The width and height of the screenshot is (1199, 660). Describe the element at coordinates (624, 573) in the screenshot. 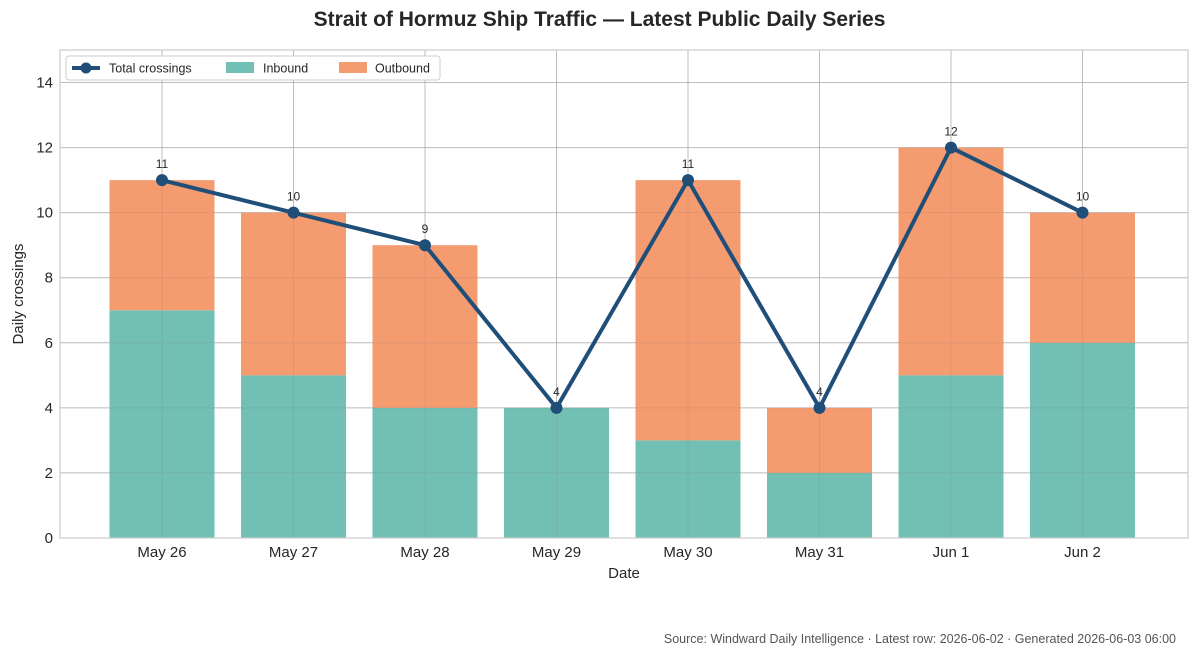

I see `x-axis-label: Date` at that location.